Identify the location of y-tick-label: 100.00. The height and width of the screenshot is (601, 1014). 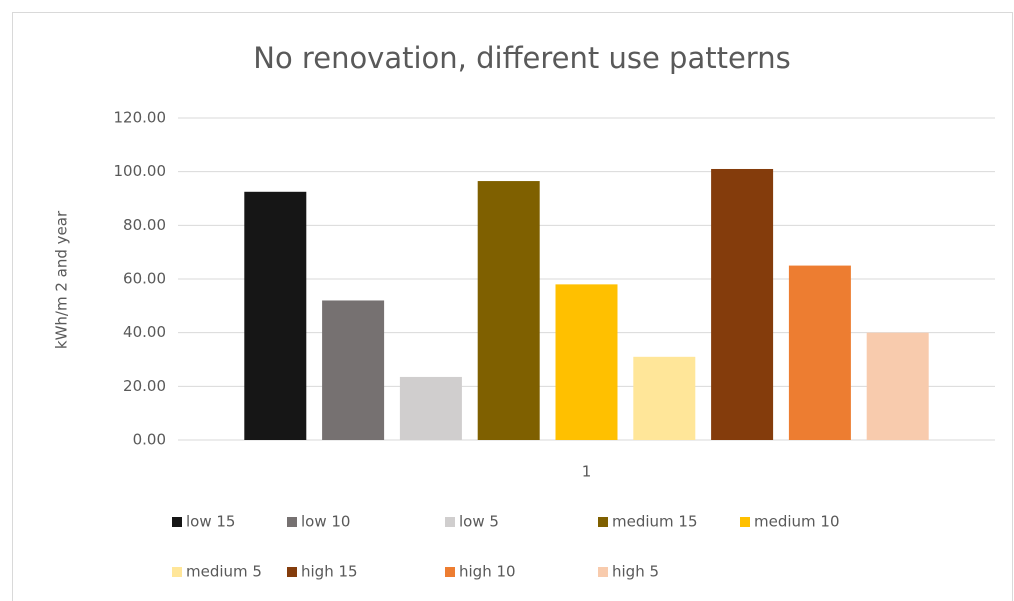
(140, 171).